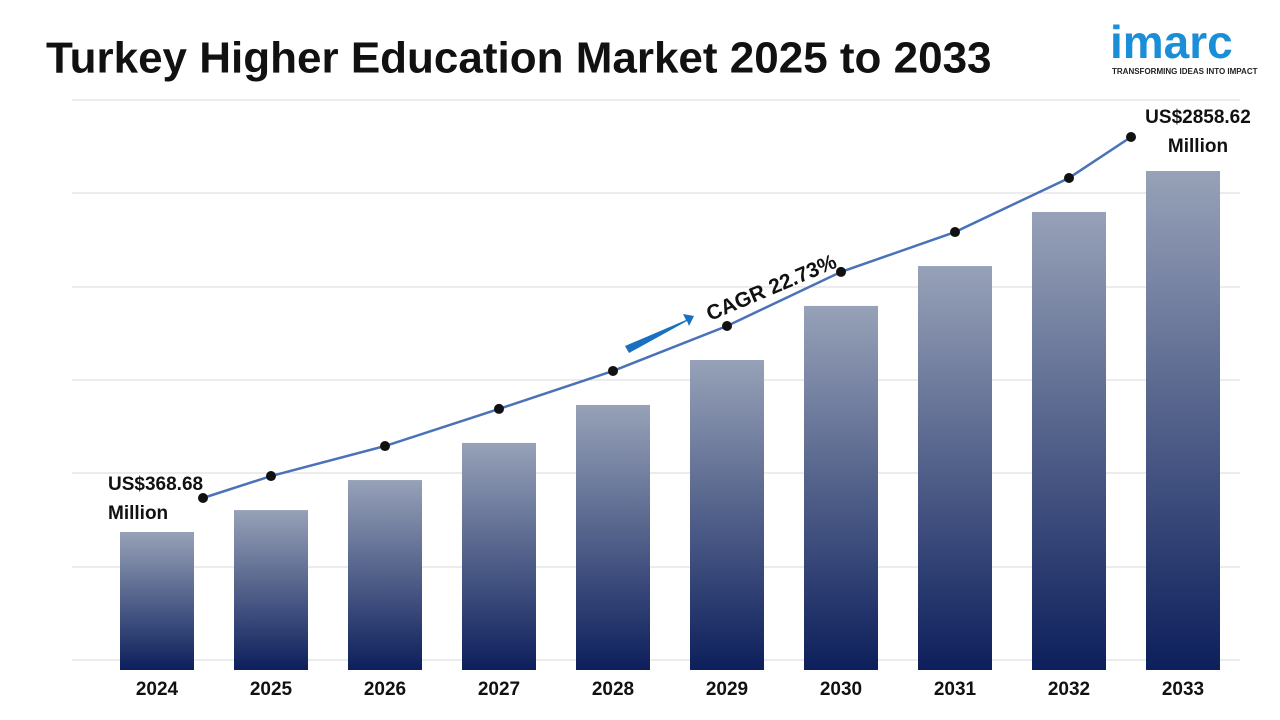 The height and width of the screenshot is (720, 1280). What do you see at coordinates (1185, 71) in the screenshot?
I see `logo-tagline: TRANSFORMING IDEAS INTO IMPACT` at bounding box center [1185, 71].